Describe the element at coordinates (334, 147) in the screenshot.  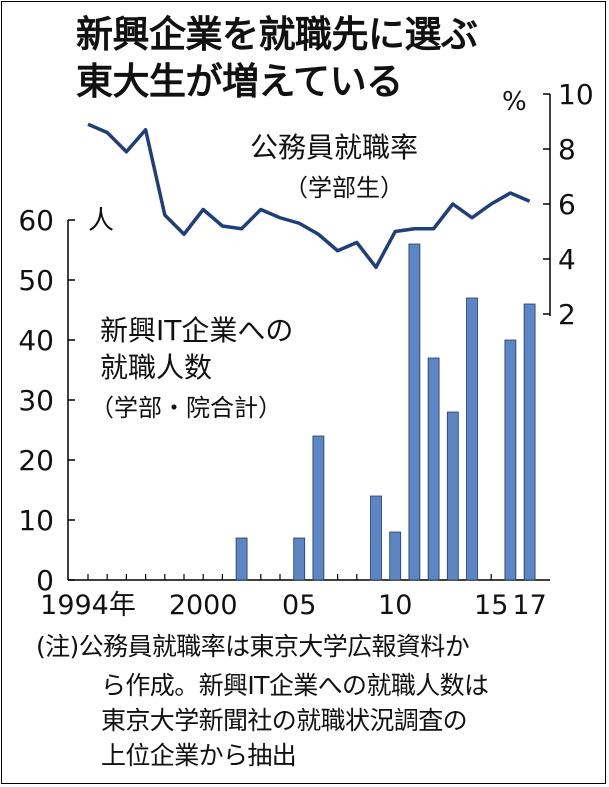
I see `line-series-label: 公務員就職率` at that location.